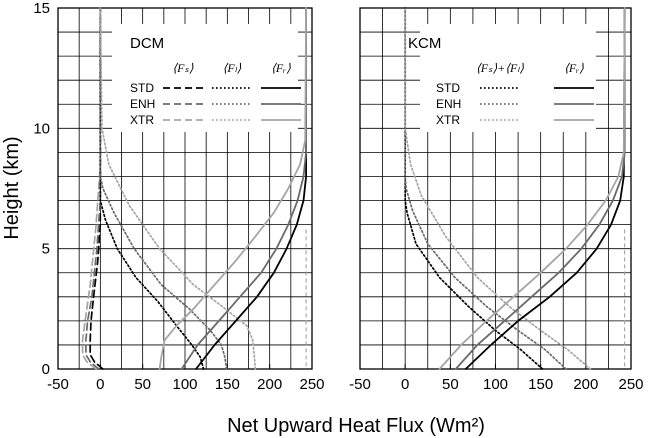  Describe the element at coordinates (215, 94) in the screenshot. I see `legend: ⟨Fₛ⟩ ⟨Fₗ⟩ ⟨Fᵣ⟩ STD ENH XTR` at that location.